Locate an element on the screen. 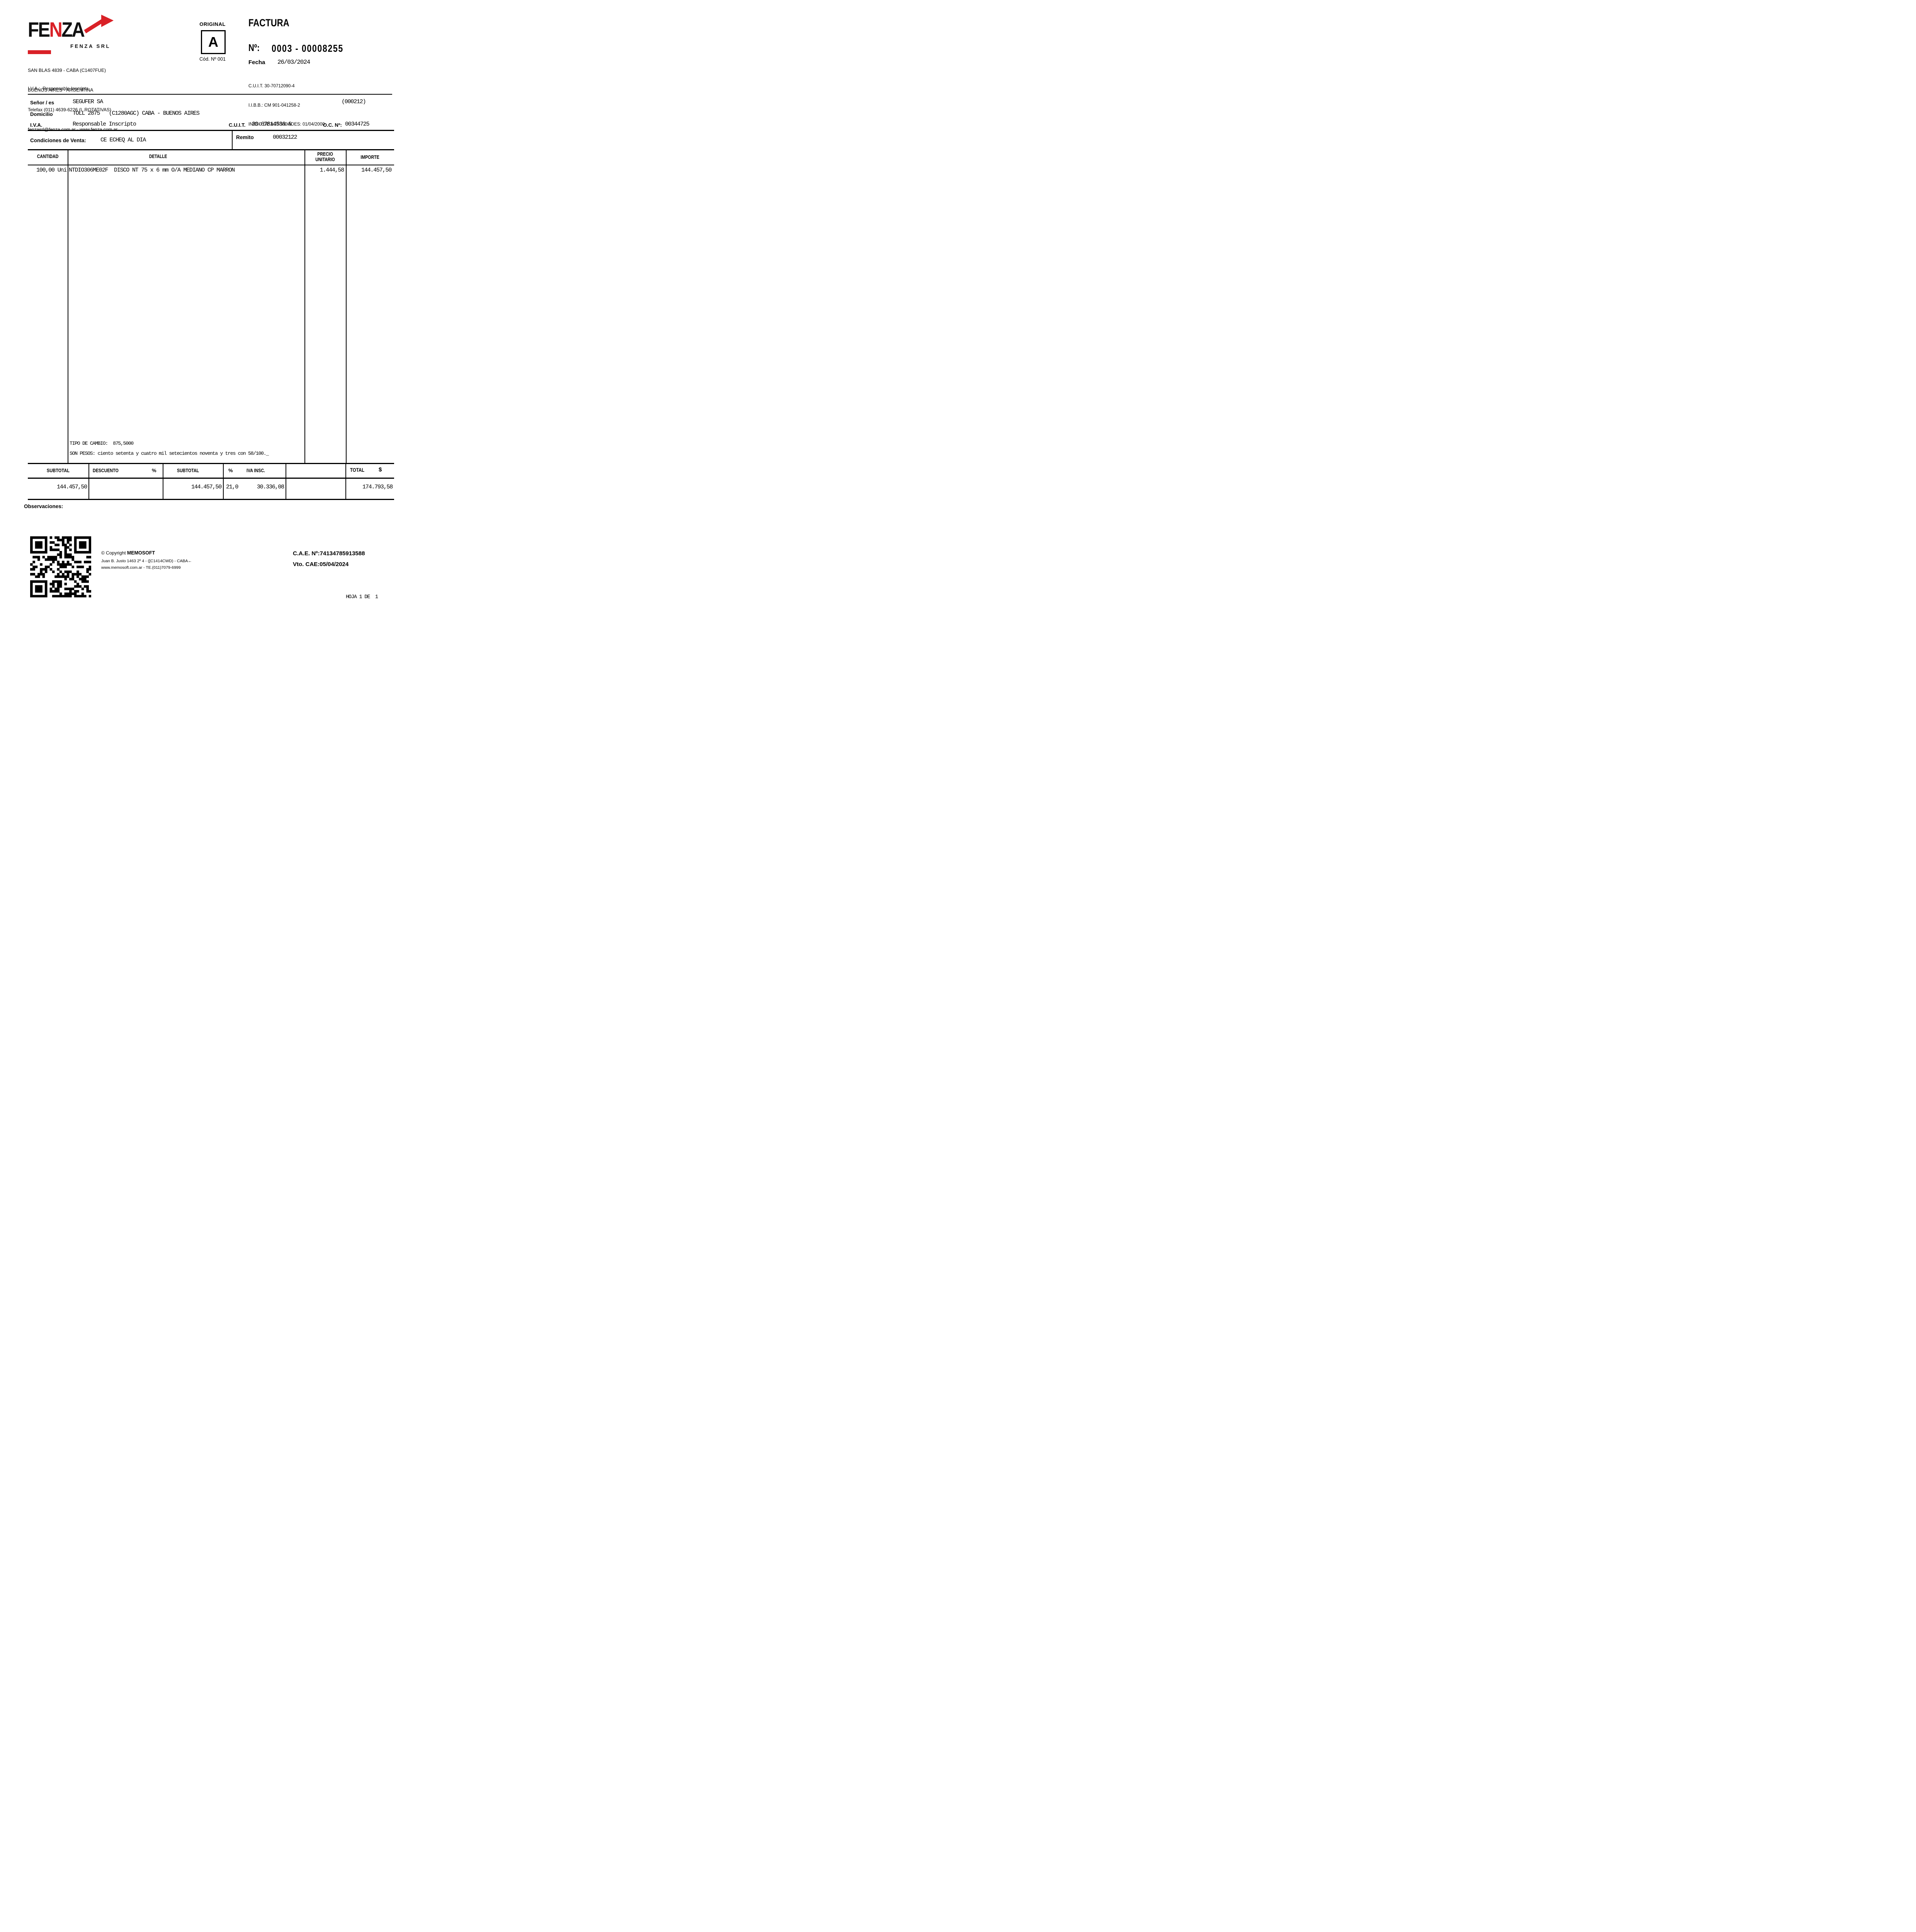 The height and width of the screenshot is (1932, 1916). company-address-line1: SAN BLAS 4839 - CABA (C1407FUE) is located at coordinates (67, 70).